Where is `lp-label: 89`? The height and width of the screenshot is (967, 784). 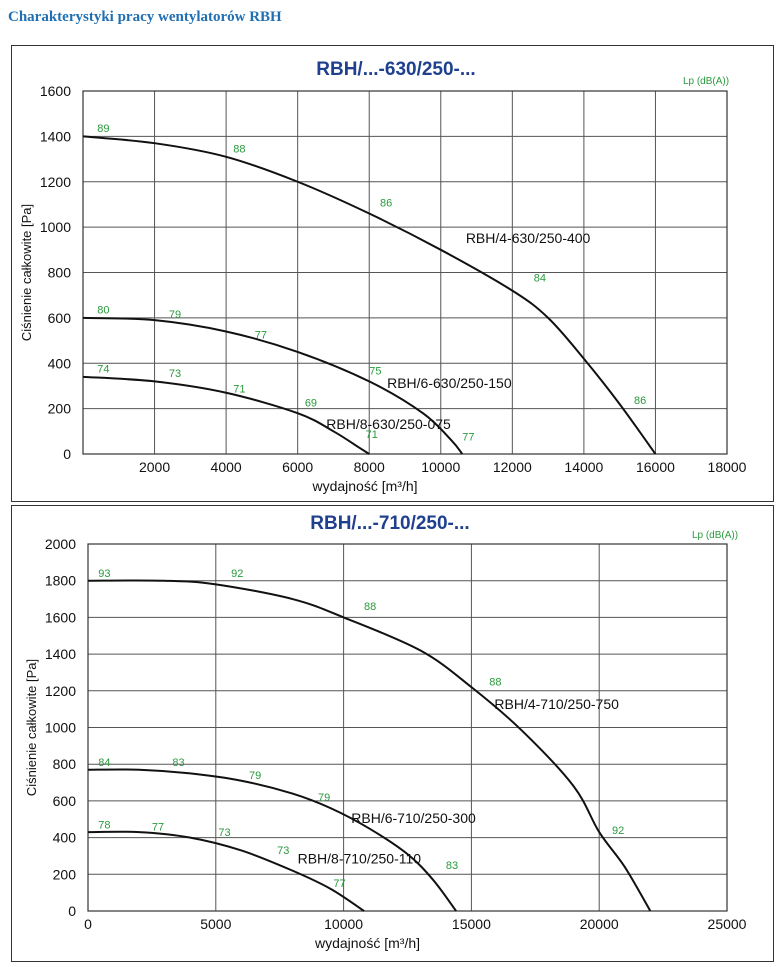
lp-label: 89 is located at coordinates (103, 129).